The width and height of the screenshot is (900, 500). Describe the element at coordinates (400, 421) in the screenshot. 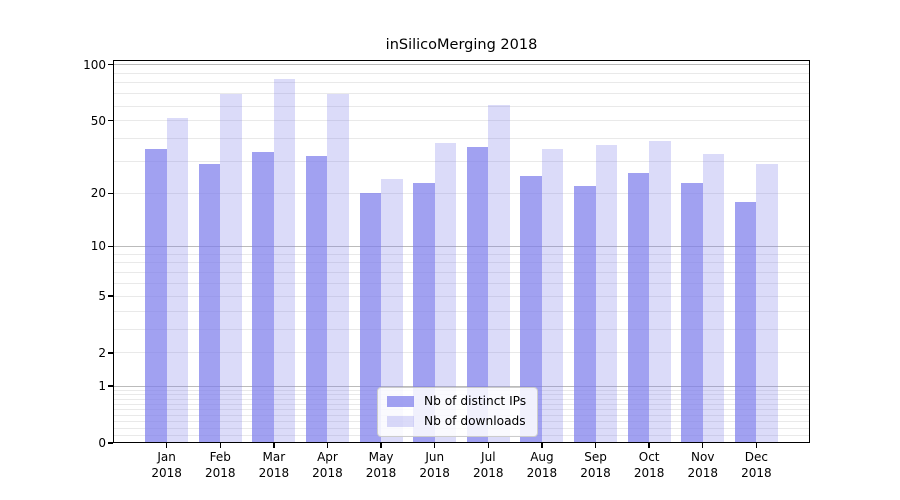

I see `legend-swatch-downloads` at that location.